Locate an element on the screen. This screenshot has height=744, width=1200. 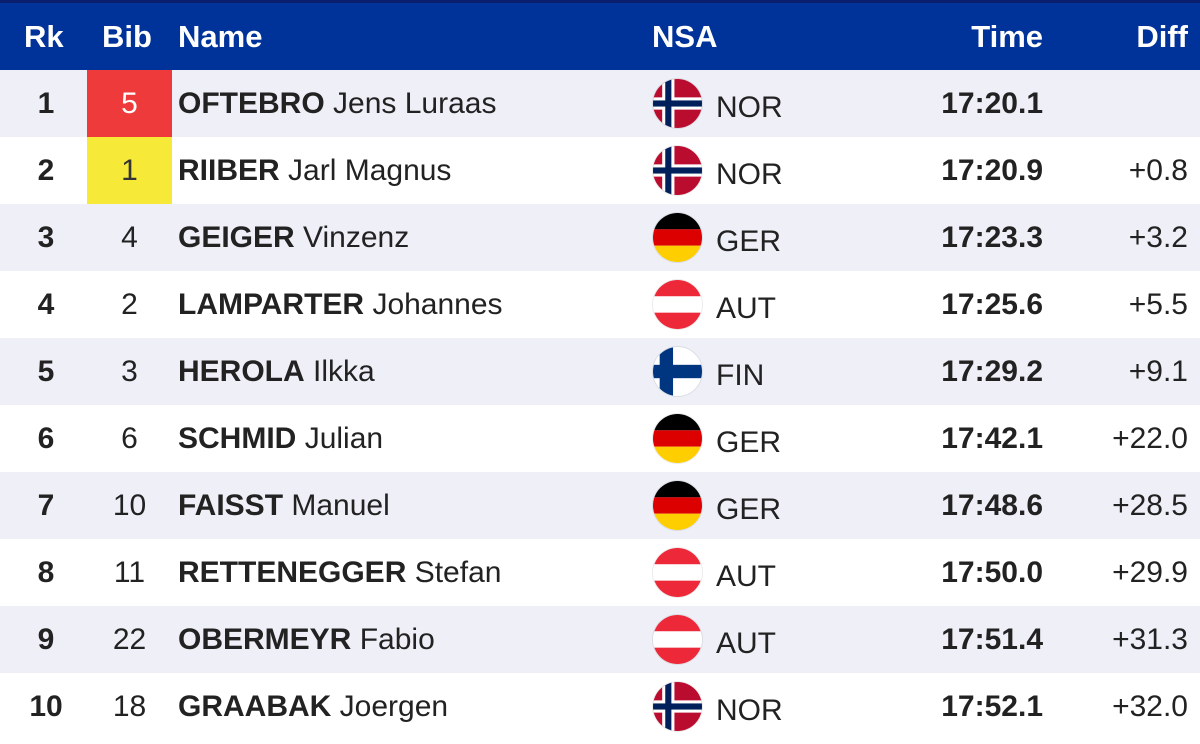
bib-cell: 18 is located at coordinates (129, 706).